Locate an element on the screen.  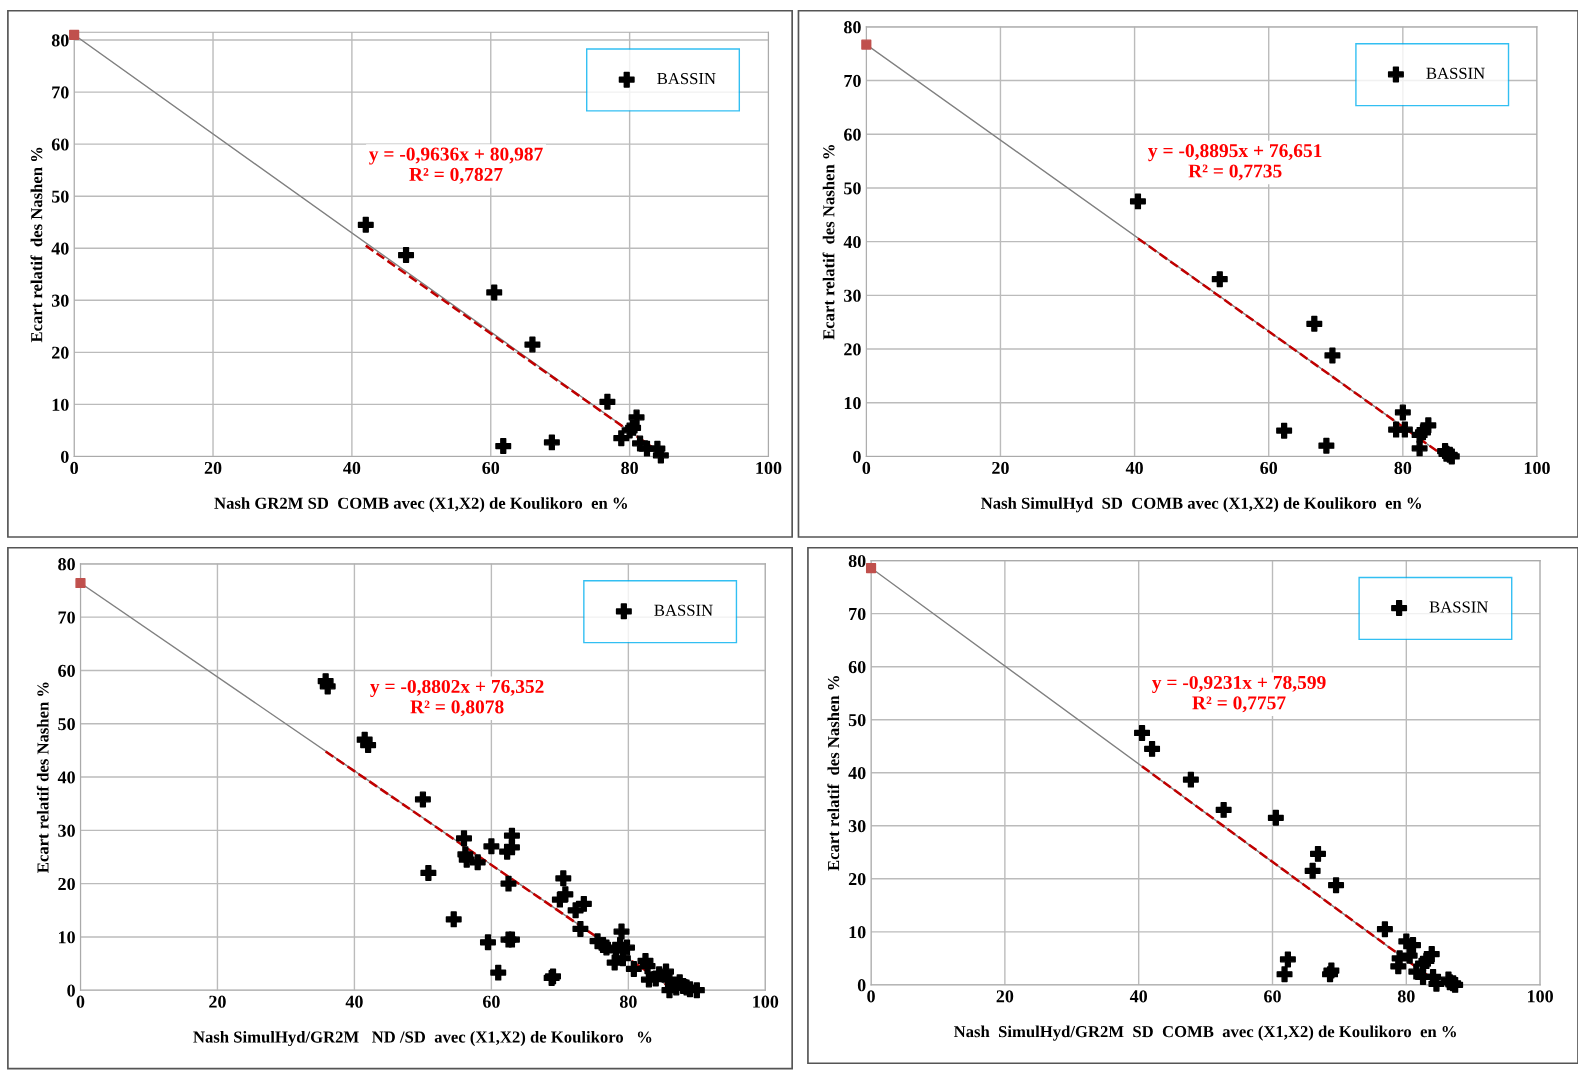
x-axis-title: Nash SimulHyd/GR2M ND /SD avec (X1,X2) de Koulikoro % is located at coordinates (422, 1038).